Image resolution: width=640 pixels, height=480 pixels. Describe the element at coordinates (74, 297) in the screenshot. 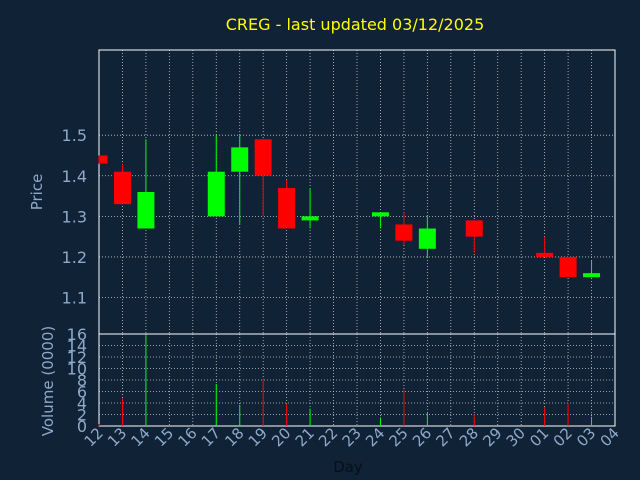

I see `price-tick-label: 1.1` at that location.